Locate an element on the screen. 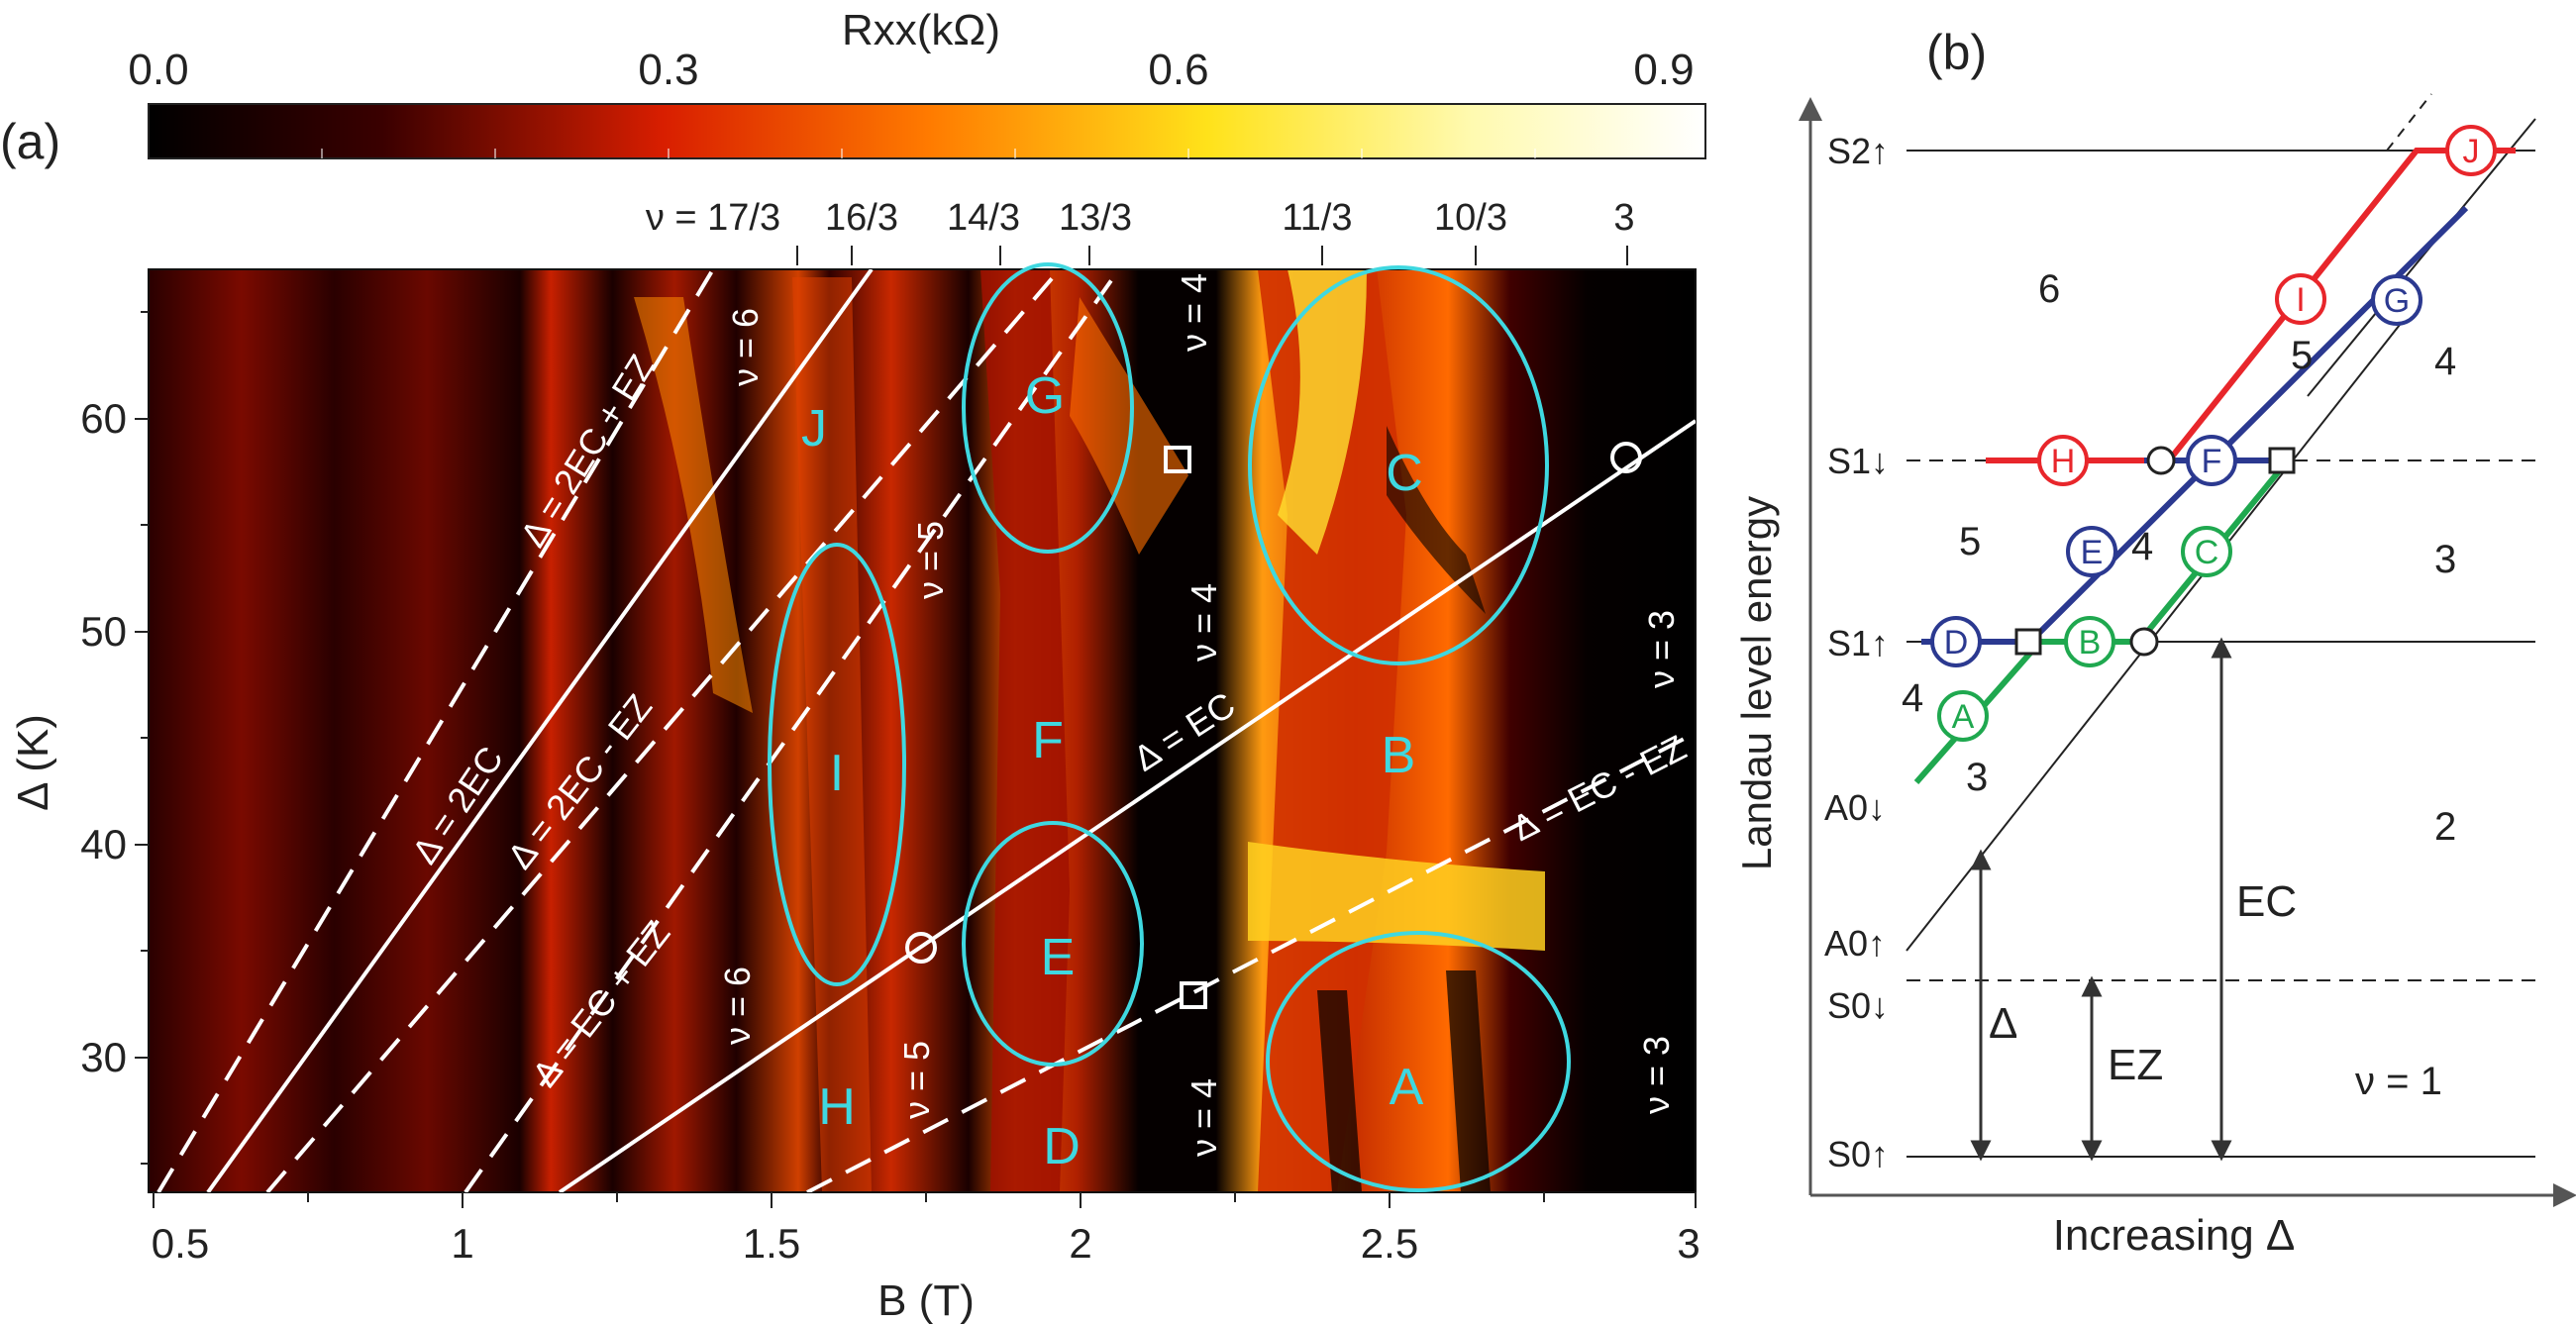 Image resolution: width=2576 pixels, height=1325 pixels. ellipse-g is located at coordinates (1048, 408).